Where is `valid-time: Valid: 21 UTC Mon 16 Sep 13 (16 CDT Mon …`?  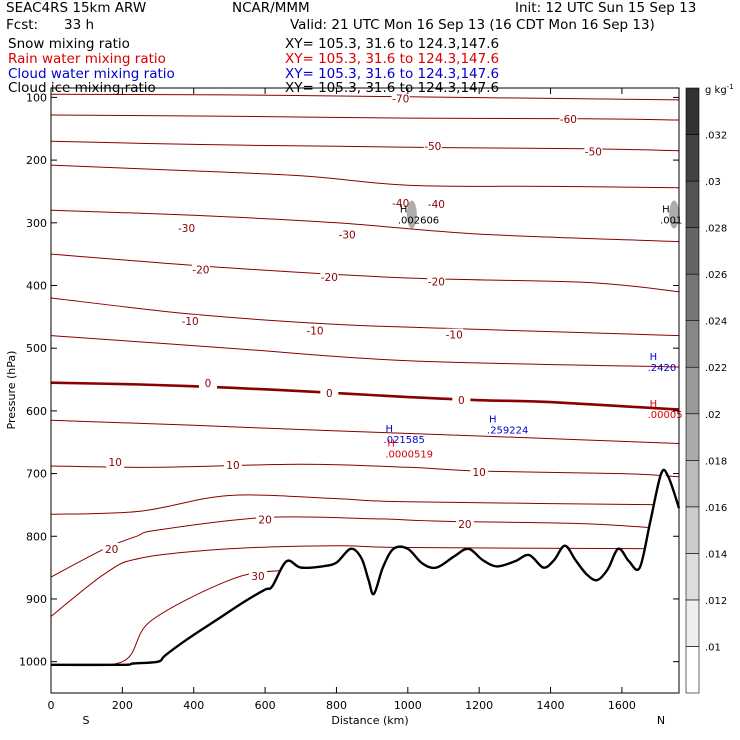
valid-time: Valid: 21 UTC Mon 16 Sep 13 (16 CDT Mon … is located at coordinates (472, 25).